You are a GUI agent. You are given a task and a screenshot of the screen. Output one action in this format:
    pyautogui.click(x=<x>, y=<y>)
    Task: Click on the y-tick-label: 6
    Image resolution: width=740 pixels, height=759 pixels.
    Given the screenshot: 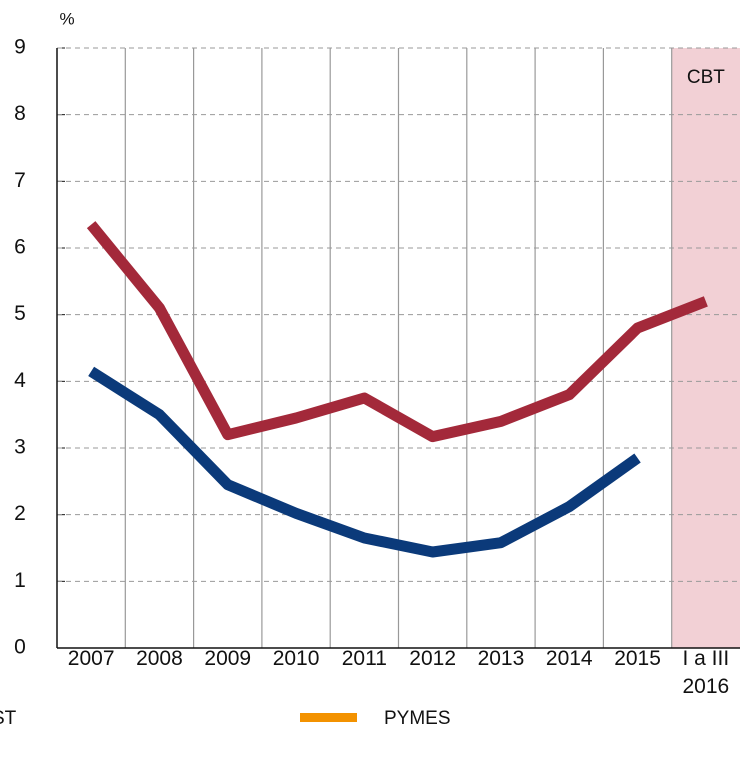 What is the action you would take?
    pyautogui.click(x=20, y=247)
    